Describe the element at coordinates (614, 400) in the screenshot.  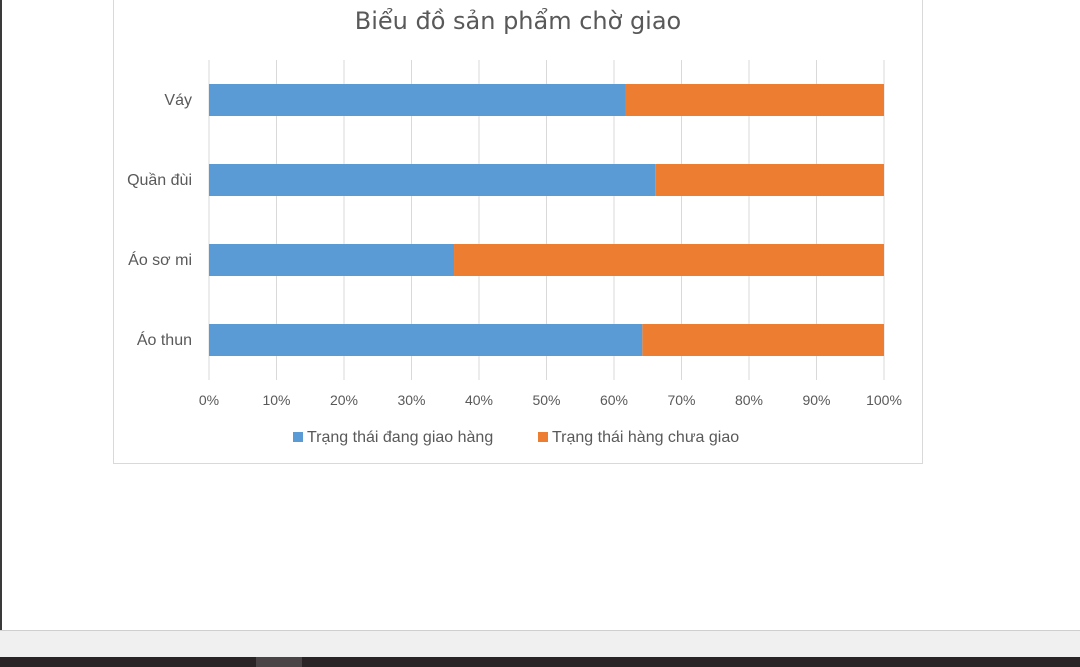
I see `x-tick-label: 60%` at that location.